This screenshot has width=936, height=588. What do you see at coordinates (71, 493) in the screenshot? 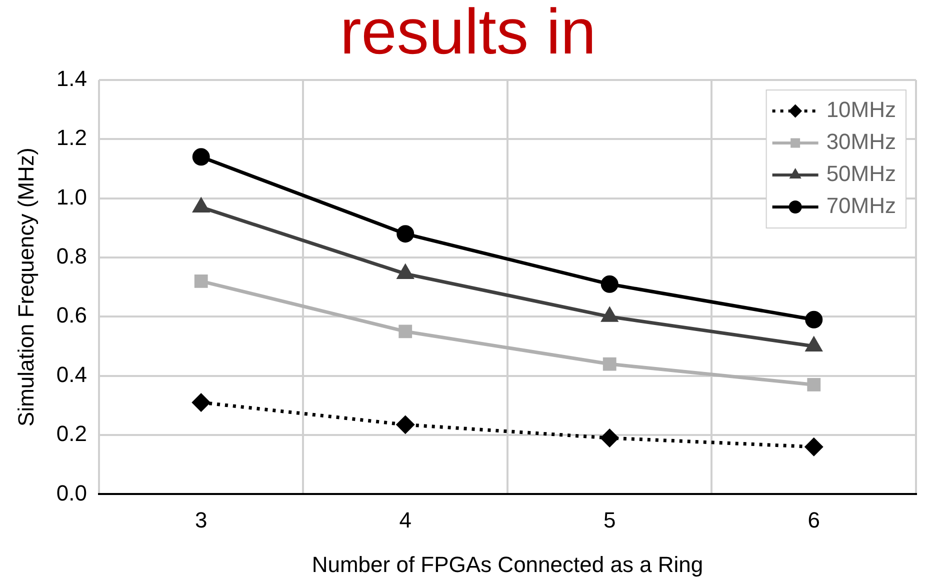
I see `y-tick-label: 0.0` at bounding box center [71, 493].